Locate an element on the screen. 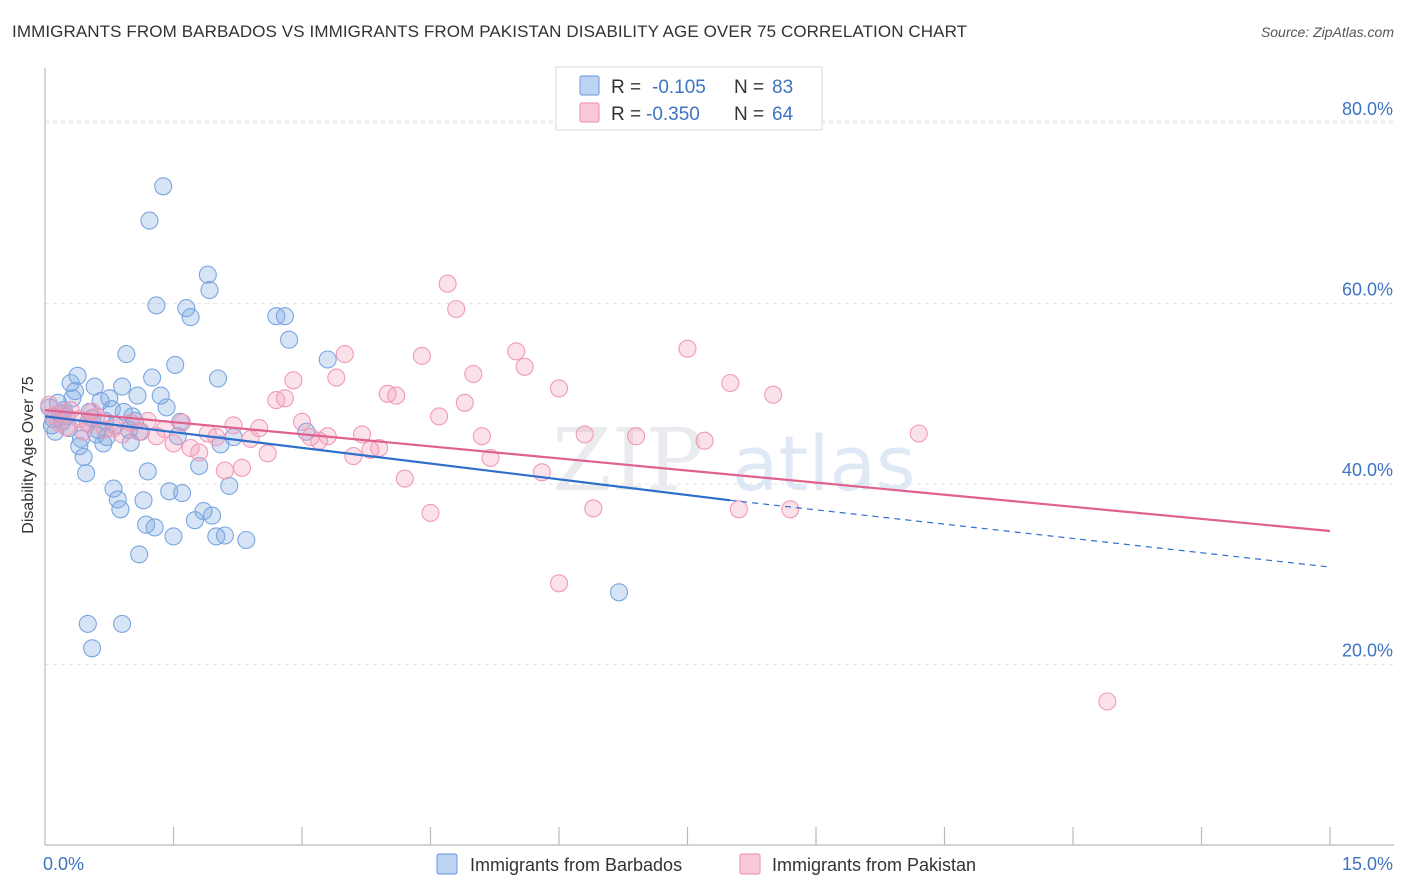  x-tick-label: 0.0% is located at coordinates (63, 864).